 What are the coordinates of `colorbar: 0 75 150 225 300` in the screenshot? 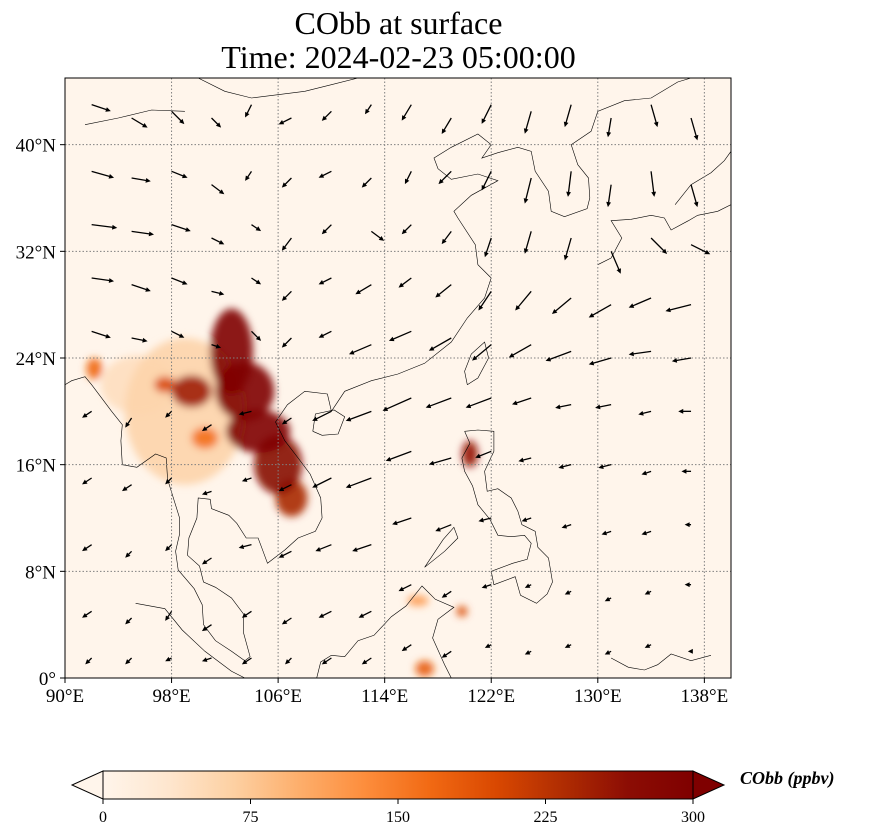 It's located at (398, 798).